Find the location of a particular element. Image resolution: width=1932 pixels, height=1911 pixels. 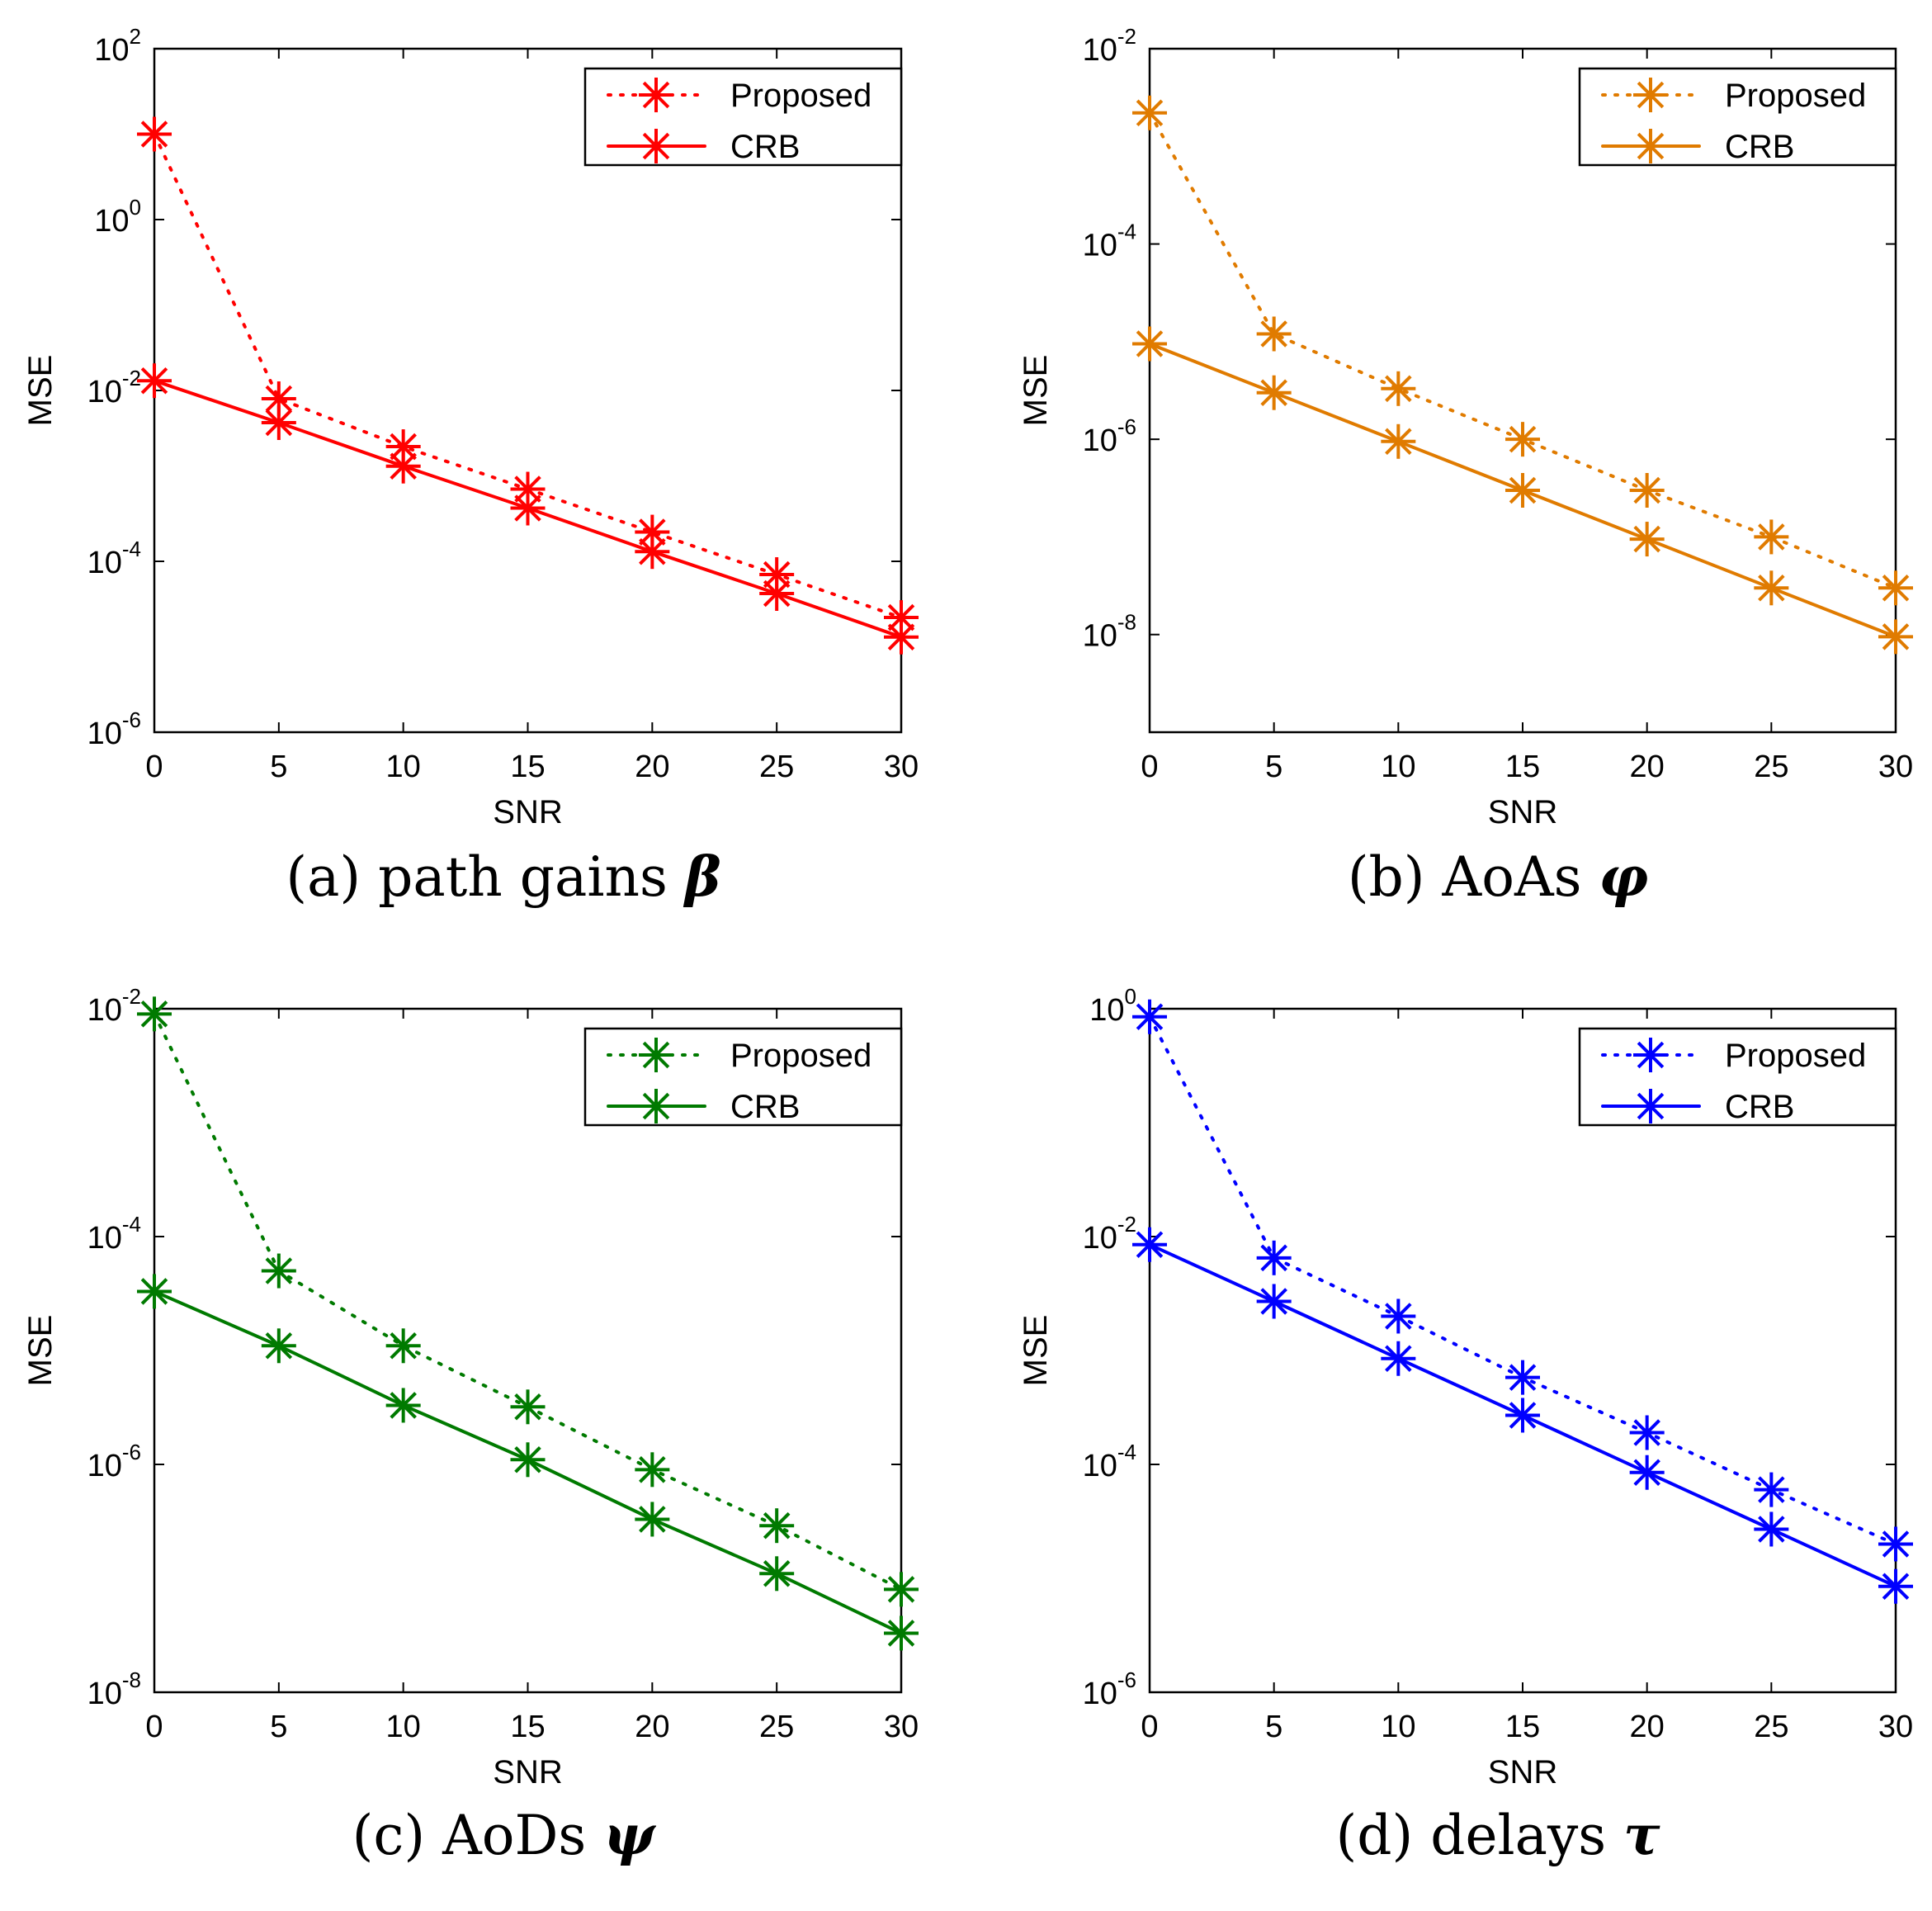

y-tick-label: 10⁻⁸ is located at coordinates (1109, 632).